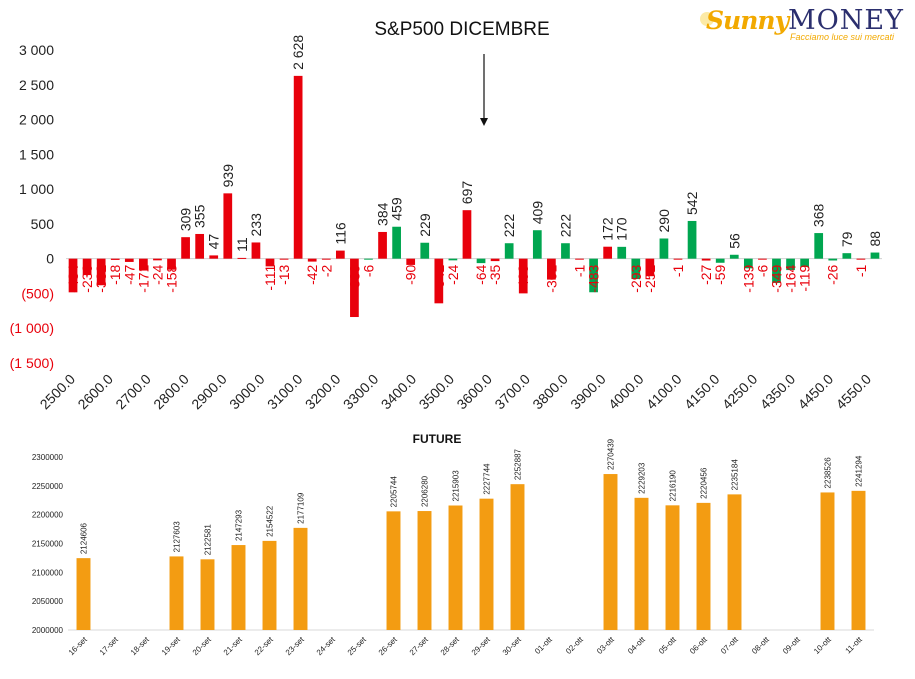 The image size is (915, 679). What do you see at coordinates (43, 224) in the screenshot?
I see `y-tick-label: 500` at bounding box center [43, 224].